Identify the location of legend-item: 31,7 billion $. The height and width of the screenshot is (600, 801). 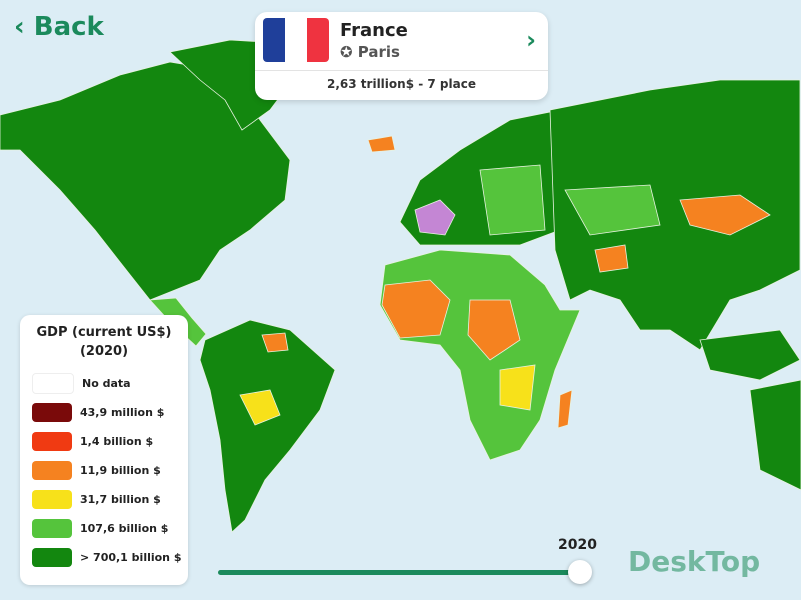
(96, 499).